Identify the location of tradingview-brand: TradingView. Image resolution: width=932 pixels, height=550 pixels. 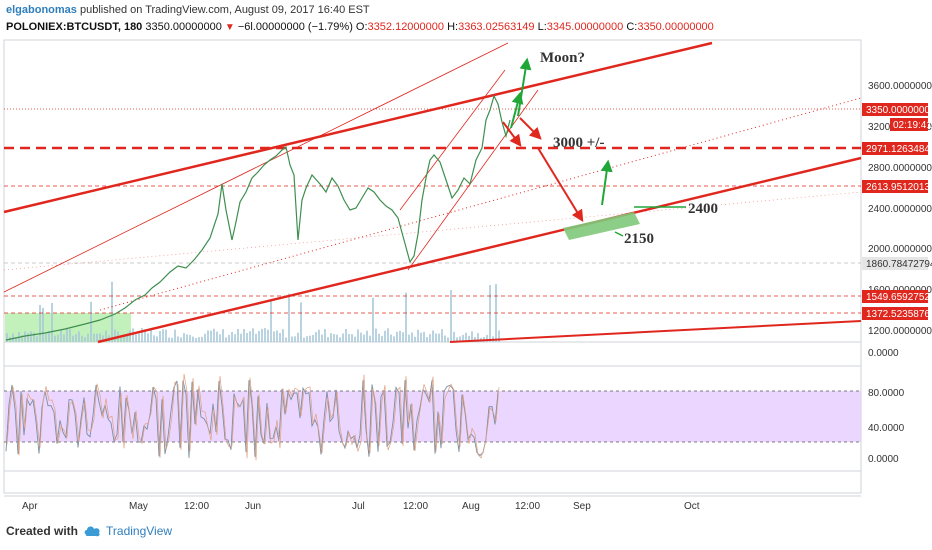
(139, 531).